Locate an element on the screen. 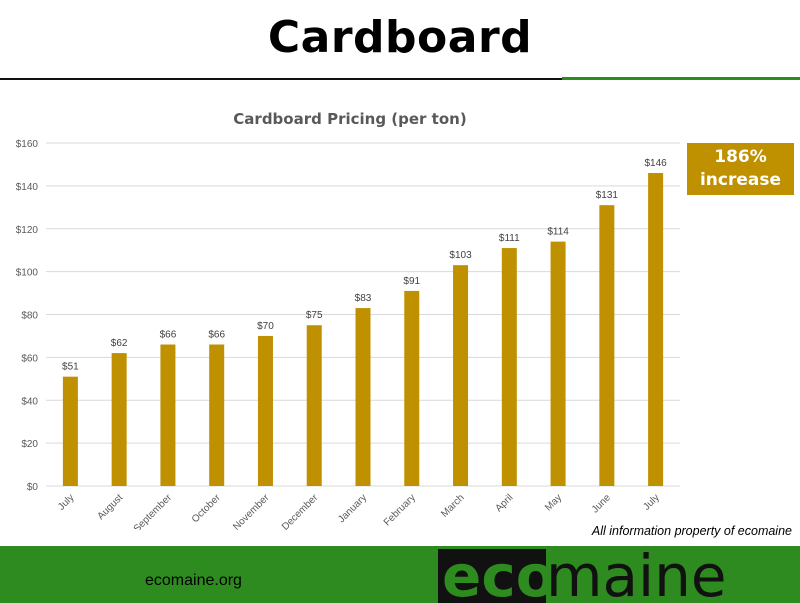  x-tick-label: June is located at coordinates (601, 503).